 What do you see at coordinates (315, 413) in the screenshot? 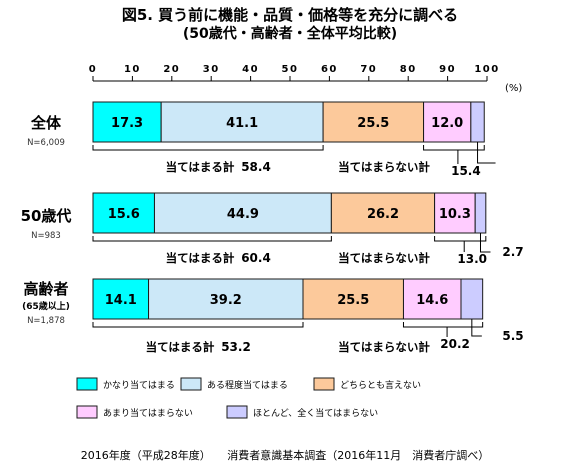
I see `legend-label: ほとんど、全く当てはまらない` at bounding box center [315, 413].